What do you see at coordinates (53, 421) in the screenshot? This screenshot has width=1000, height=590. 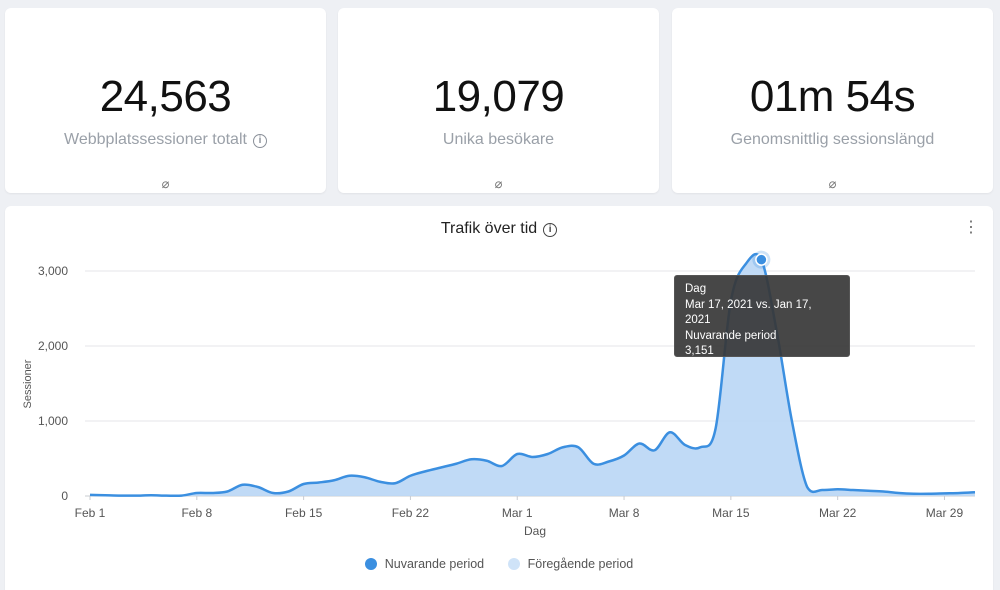 I see `y-tick-label: 1,000` at bounding box center [53, 421].